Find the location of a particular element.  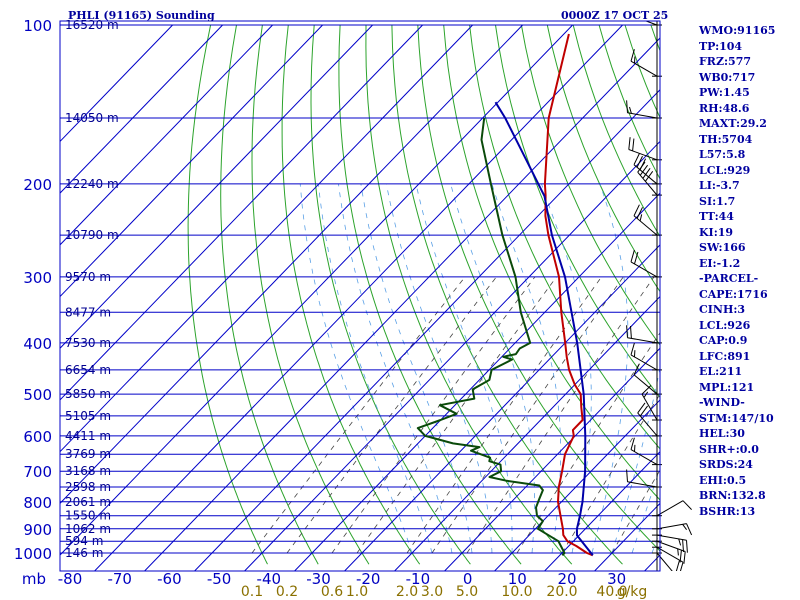

mixing-ratio-label: 2.0 is located at coordinates (407, 592).